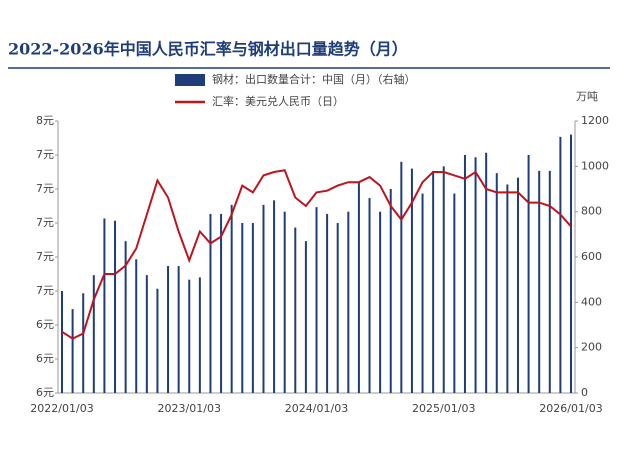  I want to click on legend-label: 汇率：美元兑人民币（日）, so click(278, 101).